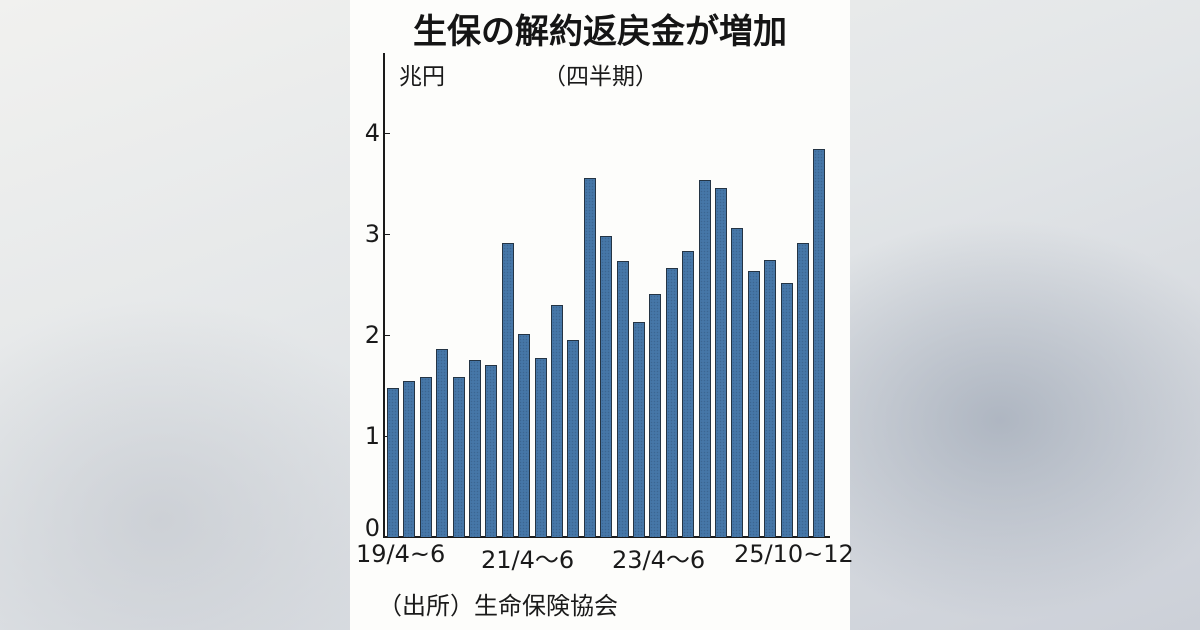 The image size is (1200, 630). What do you see at coordinates (498, 606) in the screenshot?
I see `source-note: （出所）生命保険協会` at bounding box center [498, 606].